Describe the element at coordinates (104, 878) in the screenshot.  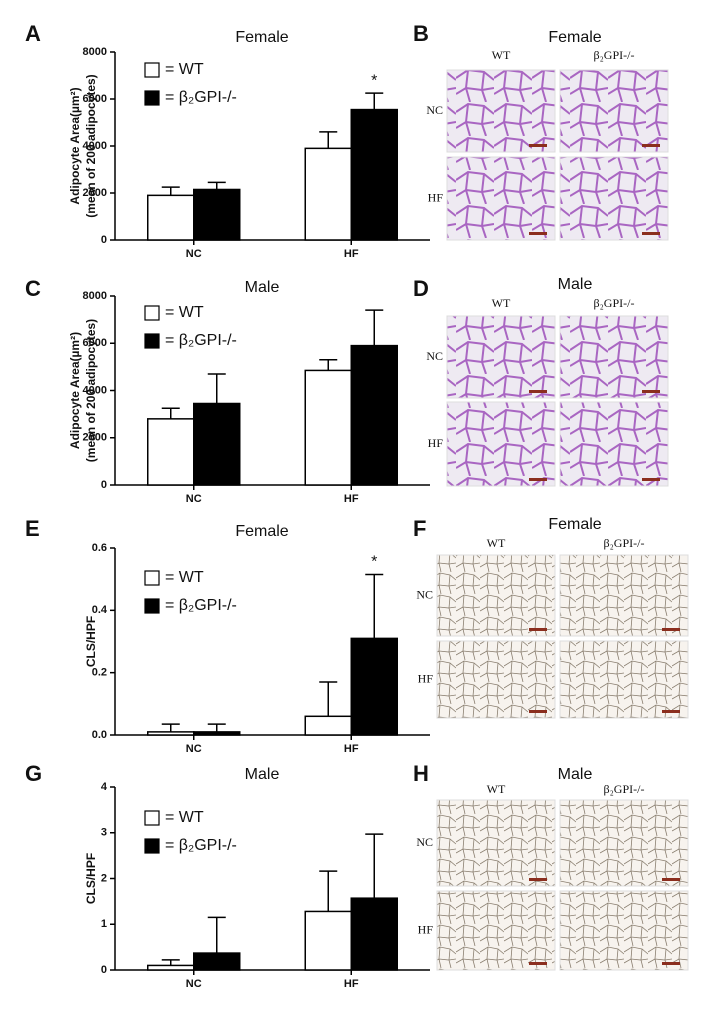
I see `y-tick-label: 2` at that location.